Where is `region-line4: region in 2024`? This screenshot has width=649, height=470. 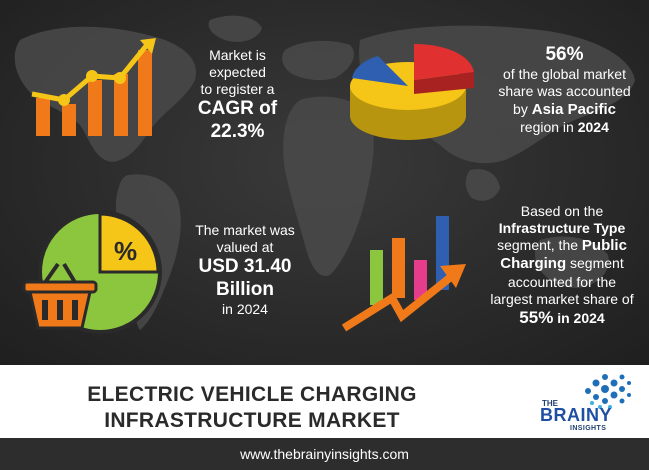
region-line4: region in 2024 is located at coordinates (564, 127).